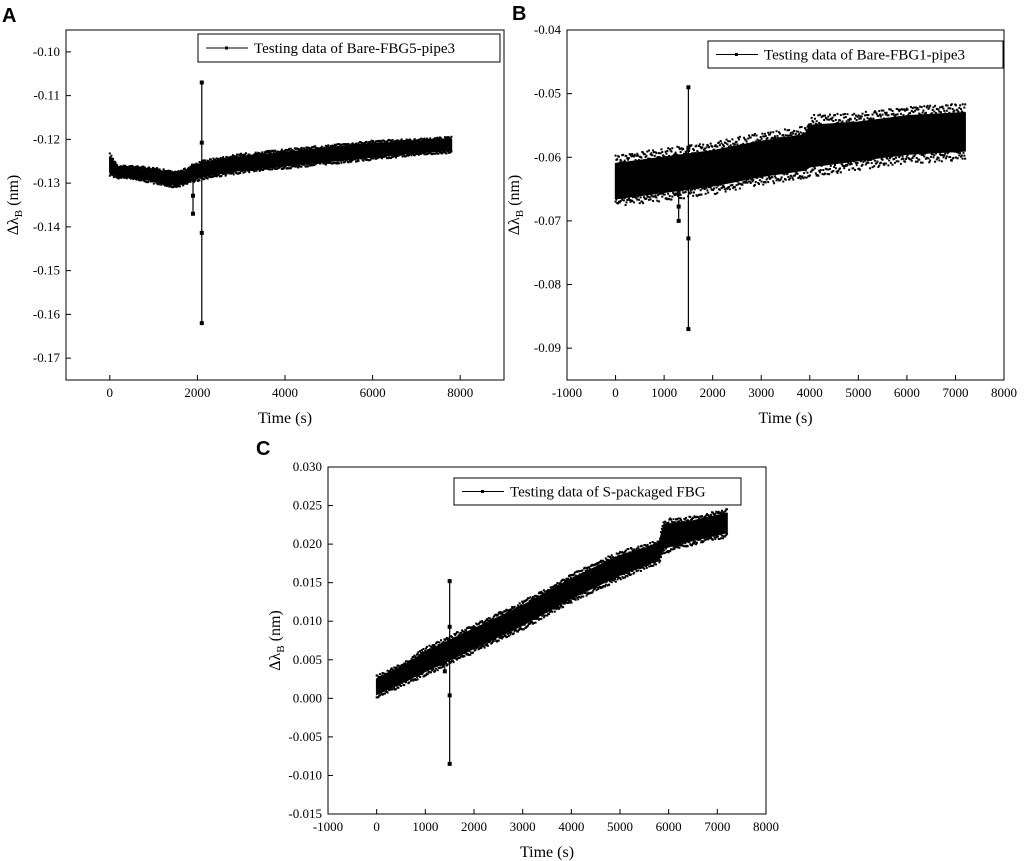 The image size is (1024, 861). I want to click on x-tick-label: 5000, so click(620, 826).